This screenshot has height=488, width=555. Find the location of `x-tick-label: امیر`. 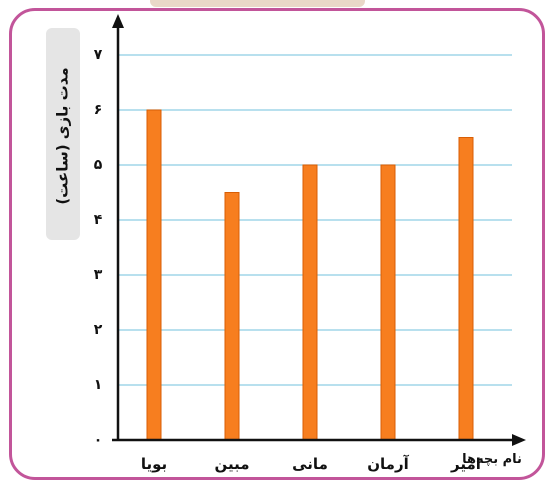

x-tick-label: امیر is located at coordinates (465, 464).